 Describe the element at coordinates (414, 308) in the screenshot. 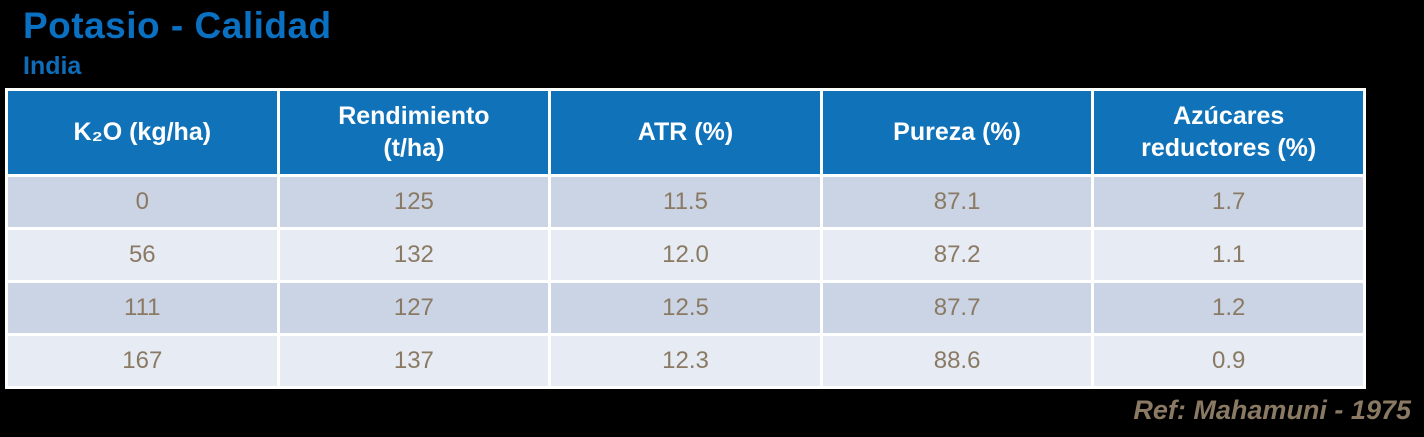

I see `table-cell: 127` at that location.